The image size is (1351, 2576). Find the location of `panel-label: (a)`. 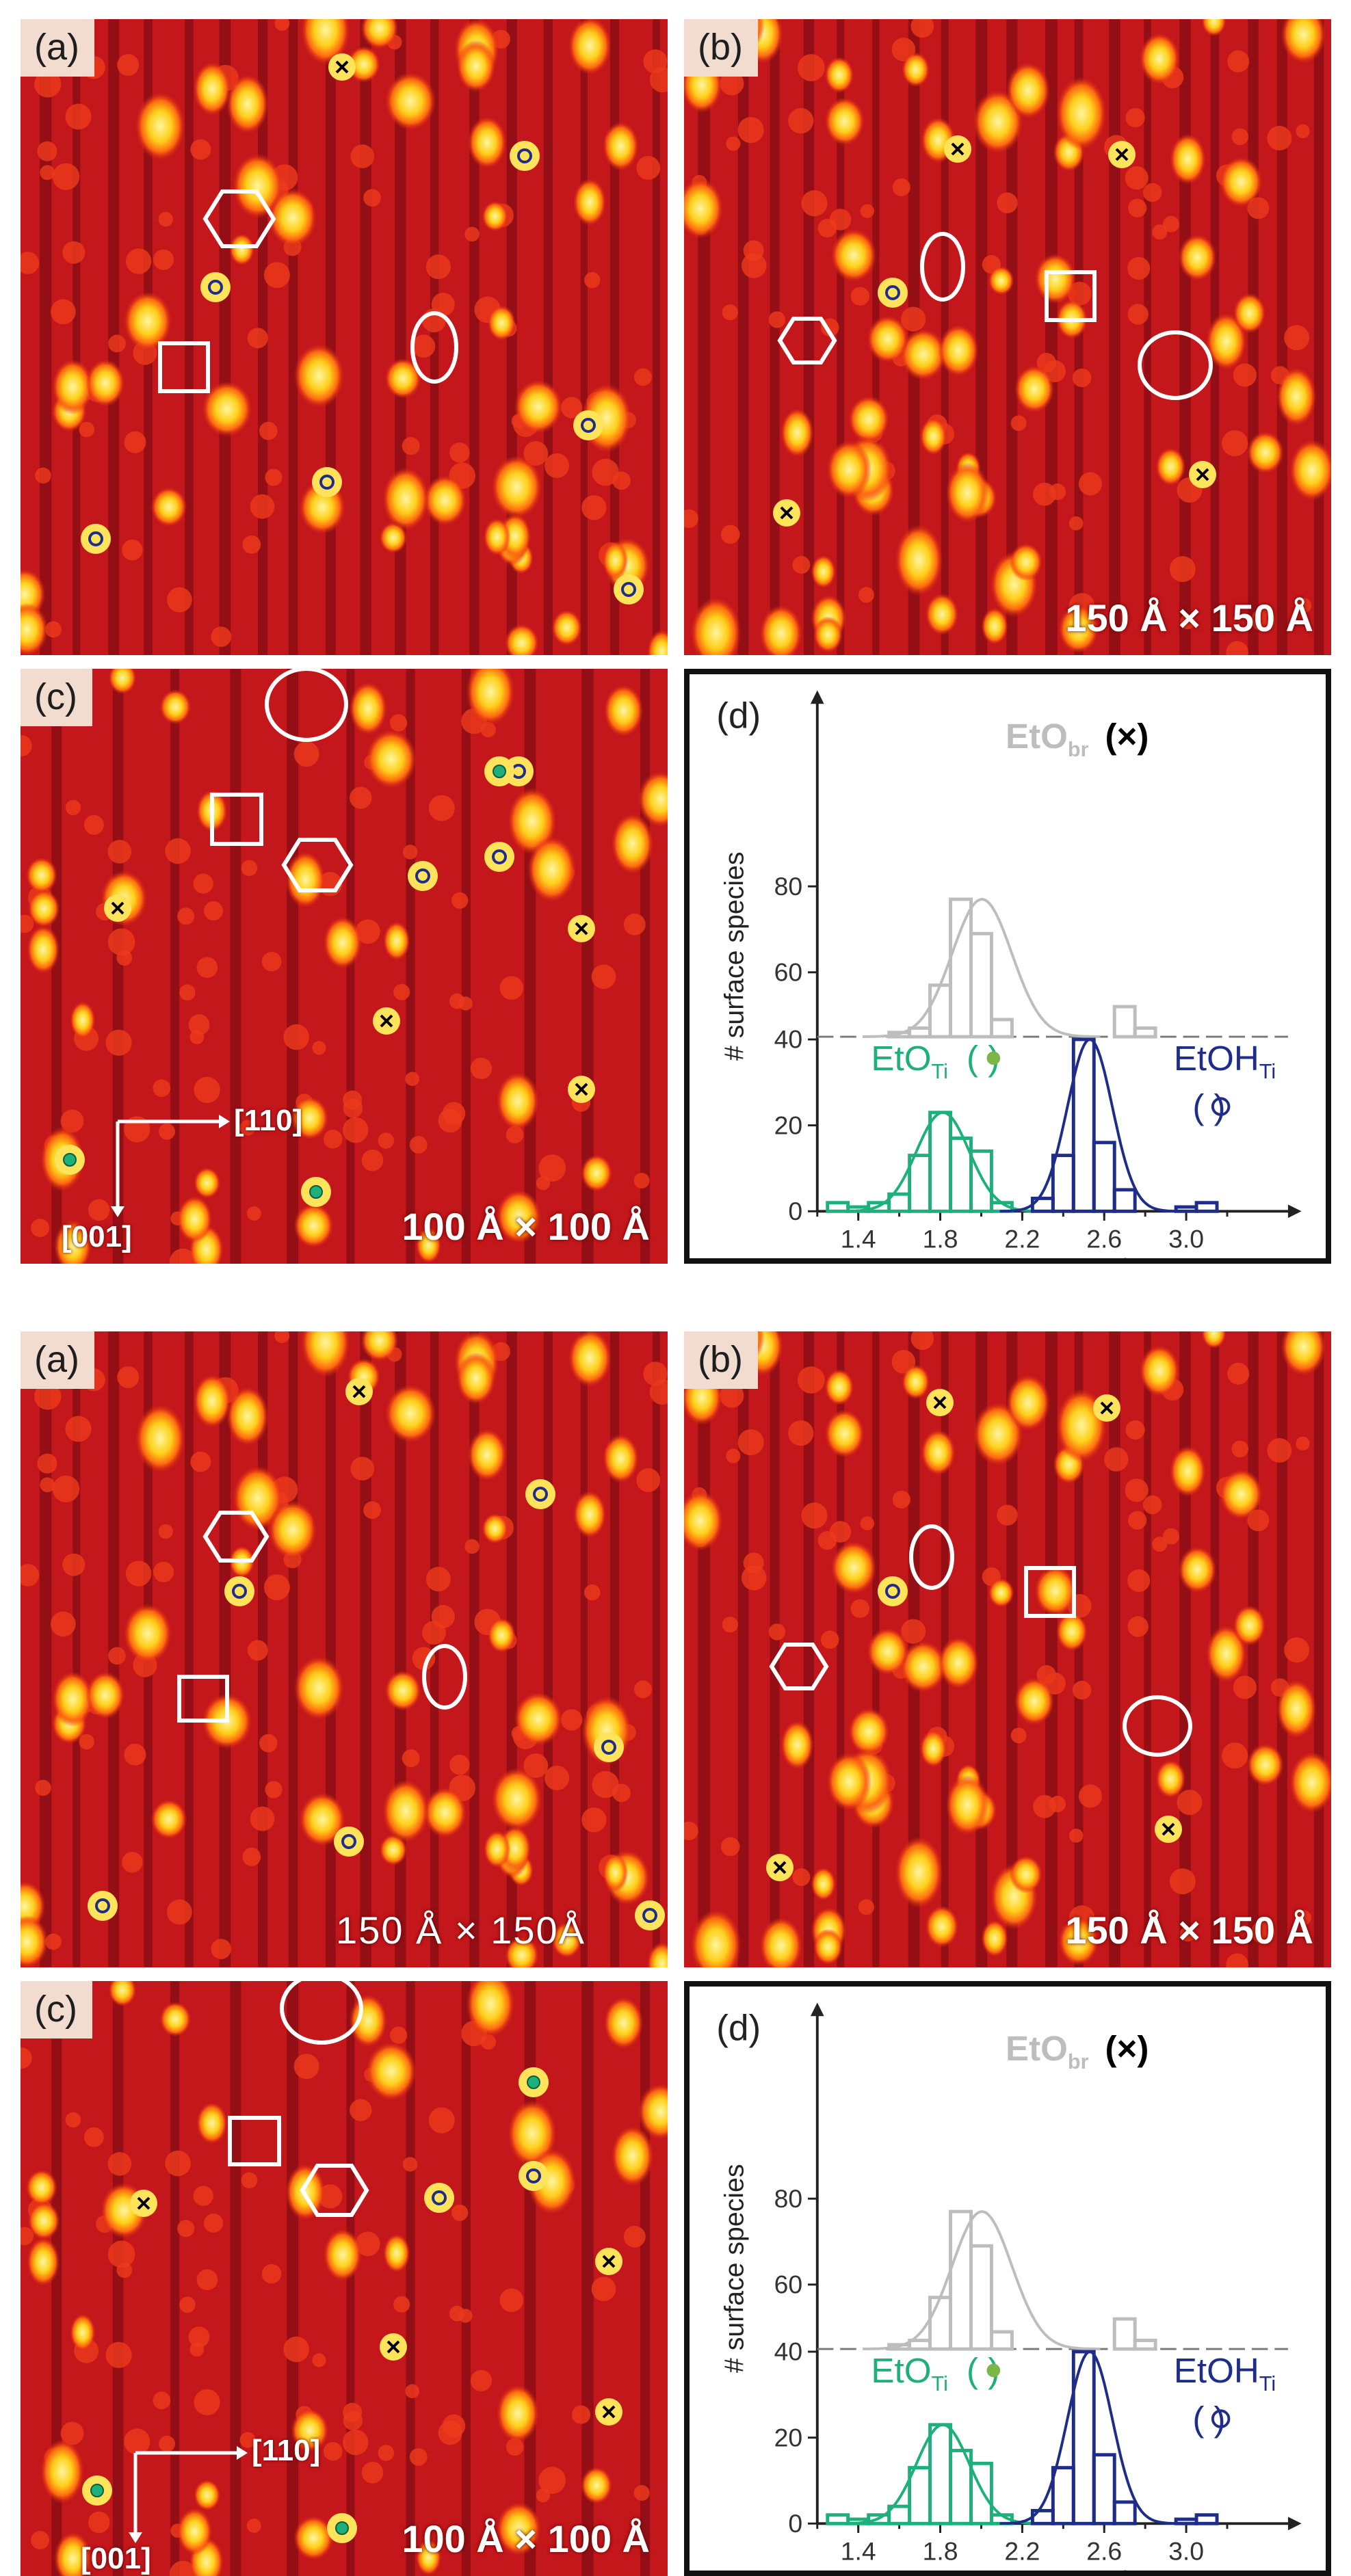

panel-label: (a) is located at coordinates (57, 48).